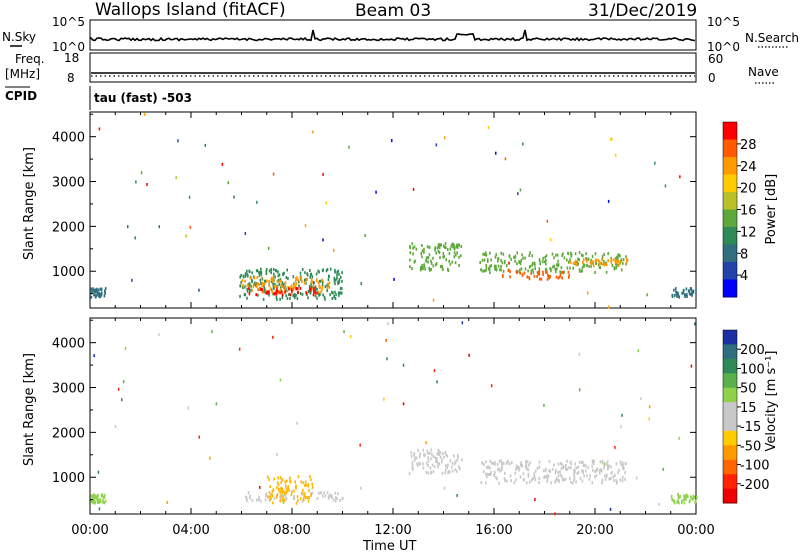  Describe the element at coordinates (748, 232) in the screenshot. I see `power-colorbar-tick-label: 12` at that location.